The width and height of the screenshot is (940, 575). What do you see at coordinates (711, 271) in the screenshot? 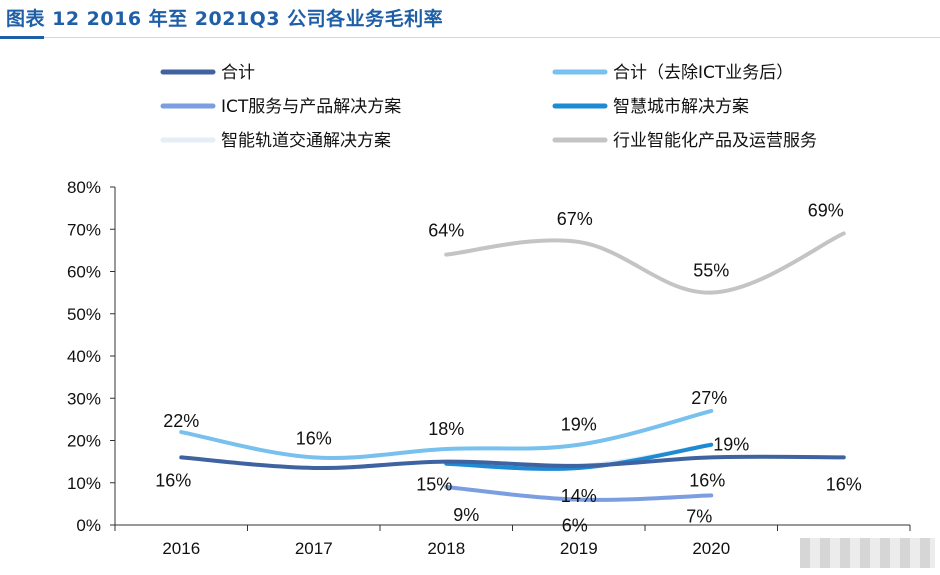
I see `data-label: 55%` at bounding box center [711, 271].